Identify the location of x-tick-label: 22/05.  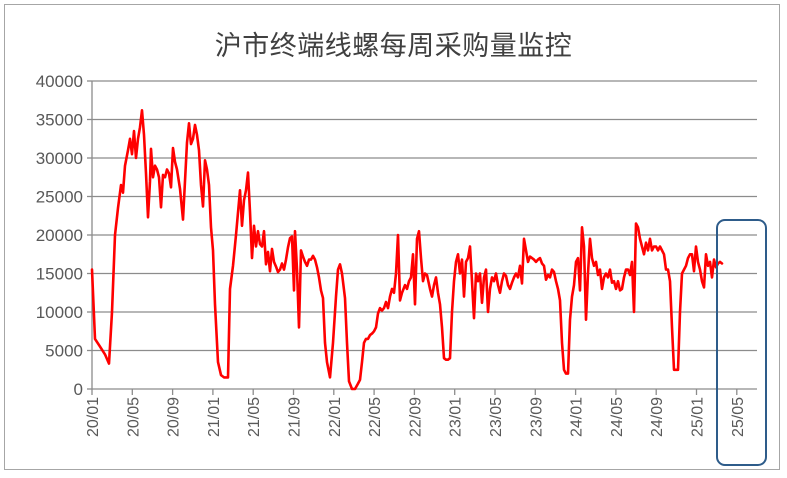
(375, 417).